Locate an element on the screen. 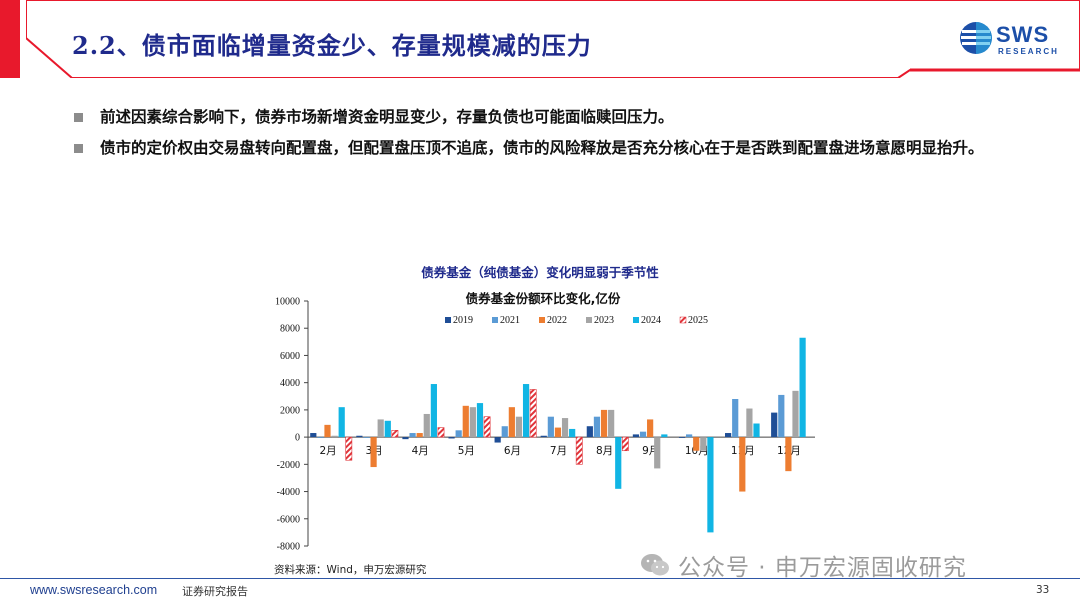  bar-2023-7月 is located at coordinates (565, 428).